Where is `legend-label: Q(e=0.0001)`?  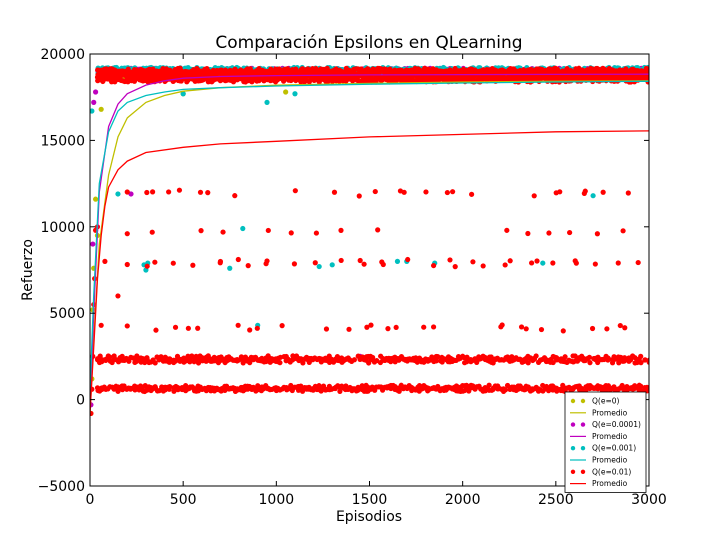 legend-label: Q(e=0.0001) is located at coordinates (616, 424).